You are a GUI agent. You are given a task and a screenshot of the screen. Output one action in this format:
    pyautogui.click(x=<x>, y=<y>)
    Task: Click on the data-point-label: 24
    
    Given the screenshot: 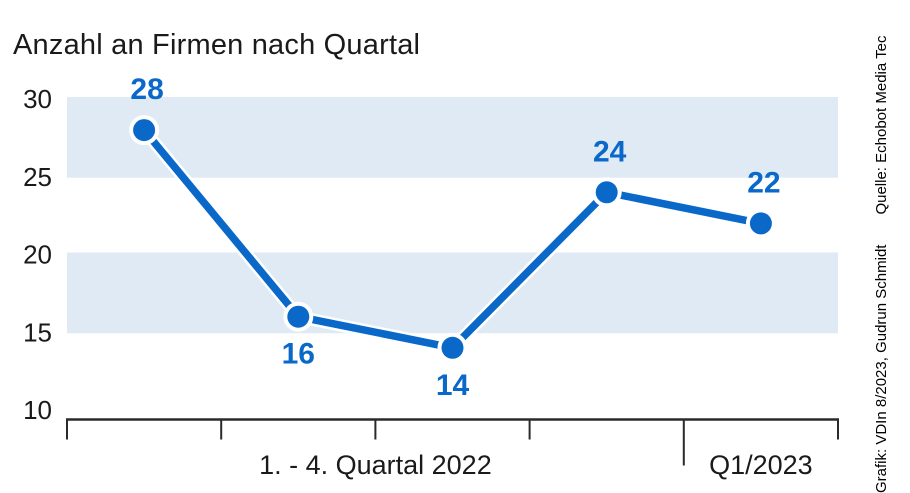 What is the action you would take?
    pyautogui.click(x=610, y=151)
    